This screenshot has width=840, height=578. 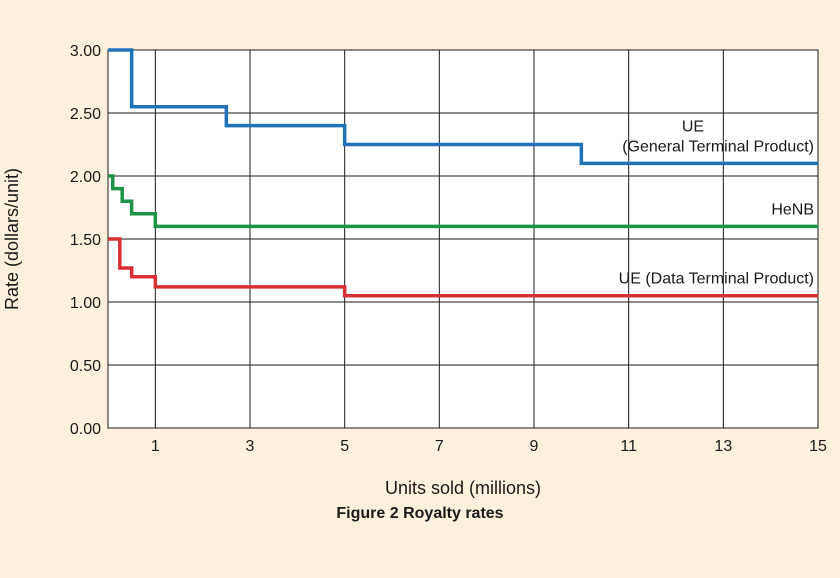 I want to click on x-axis-title: Units sold (millions), so click(x=463, y=488).